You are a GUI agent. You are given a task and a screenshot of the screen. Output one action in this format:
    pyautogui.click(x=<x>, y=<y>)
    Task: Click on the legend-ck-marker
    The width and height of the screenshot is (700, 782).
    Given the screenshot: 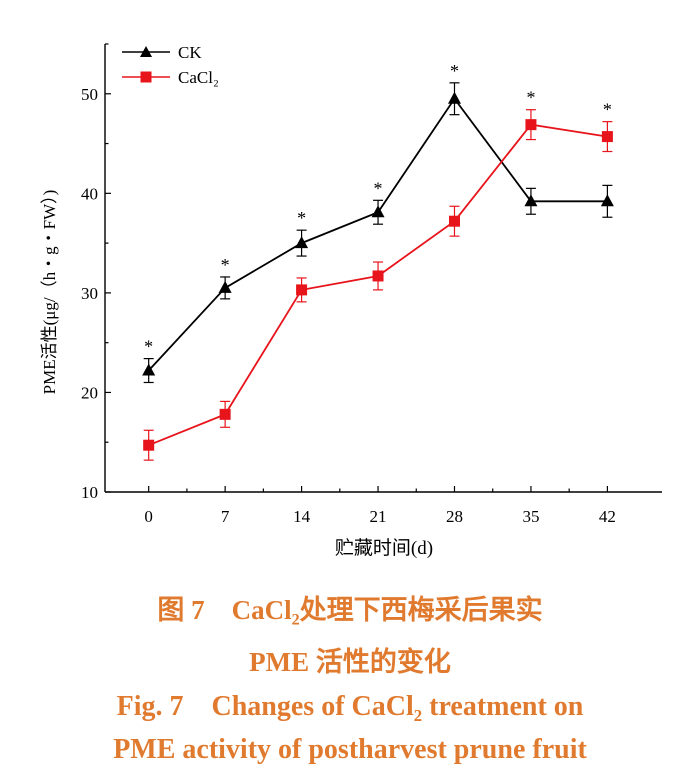 What is the action you would take?
    pyautogui.click(x=146, y=51)
    